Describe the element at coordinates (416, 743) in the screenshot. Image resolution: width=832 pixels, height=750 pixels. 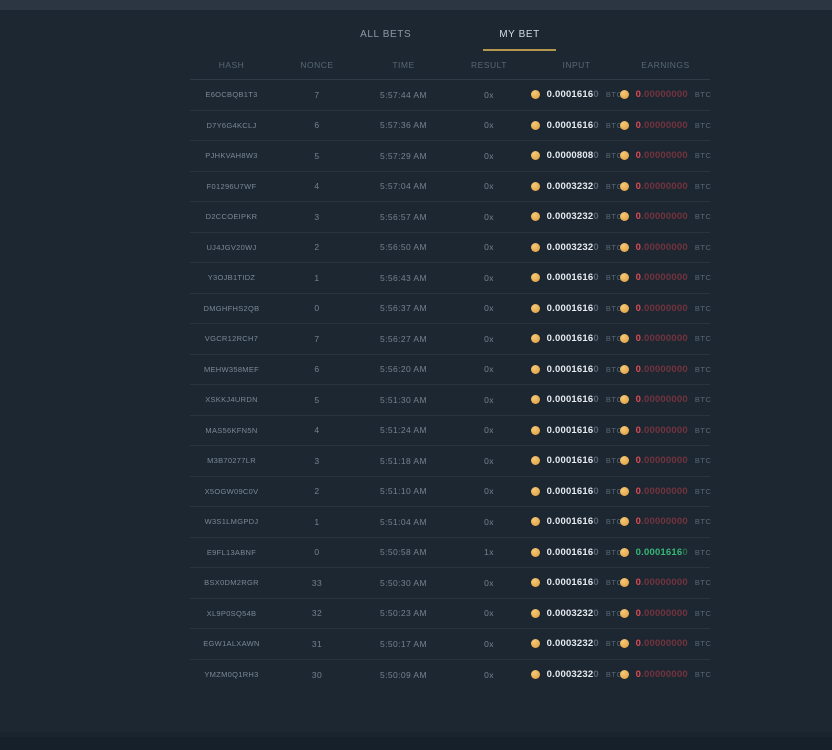
I see `footer-bar` at that location.